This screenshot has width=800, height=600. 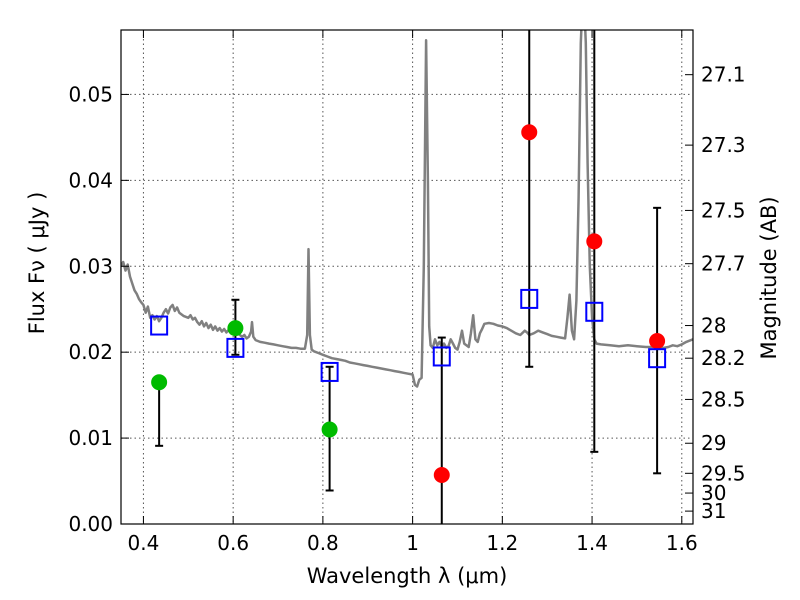 What do you see at coordinates (723, 210) in the screenshot?
I see `right-tick-label: 27.5` at bounding box center [723, 210].